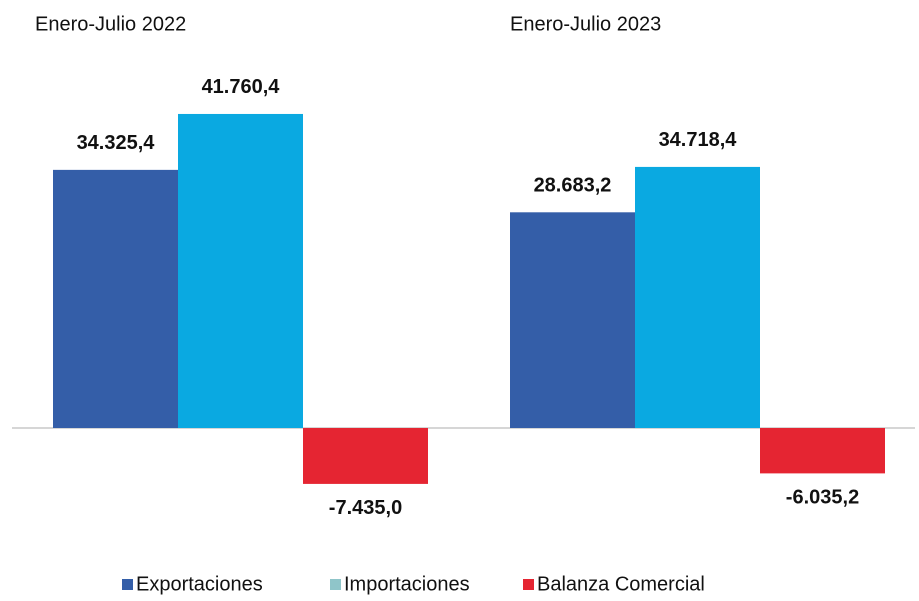 The width and height of the screenshot is (919, 601). Describe the element at coordinates (199, 584) in the screenshot. I see `legend-label: Exportaciones` at that location.